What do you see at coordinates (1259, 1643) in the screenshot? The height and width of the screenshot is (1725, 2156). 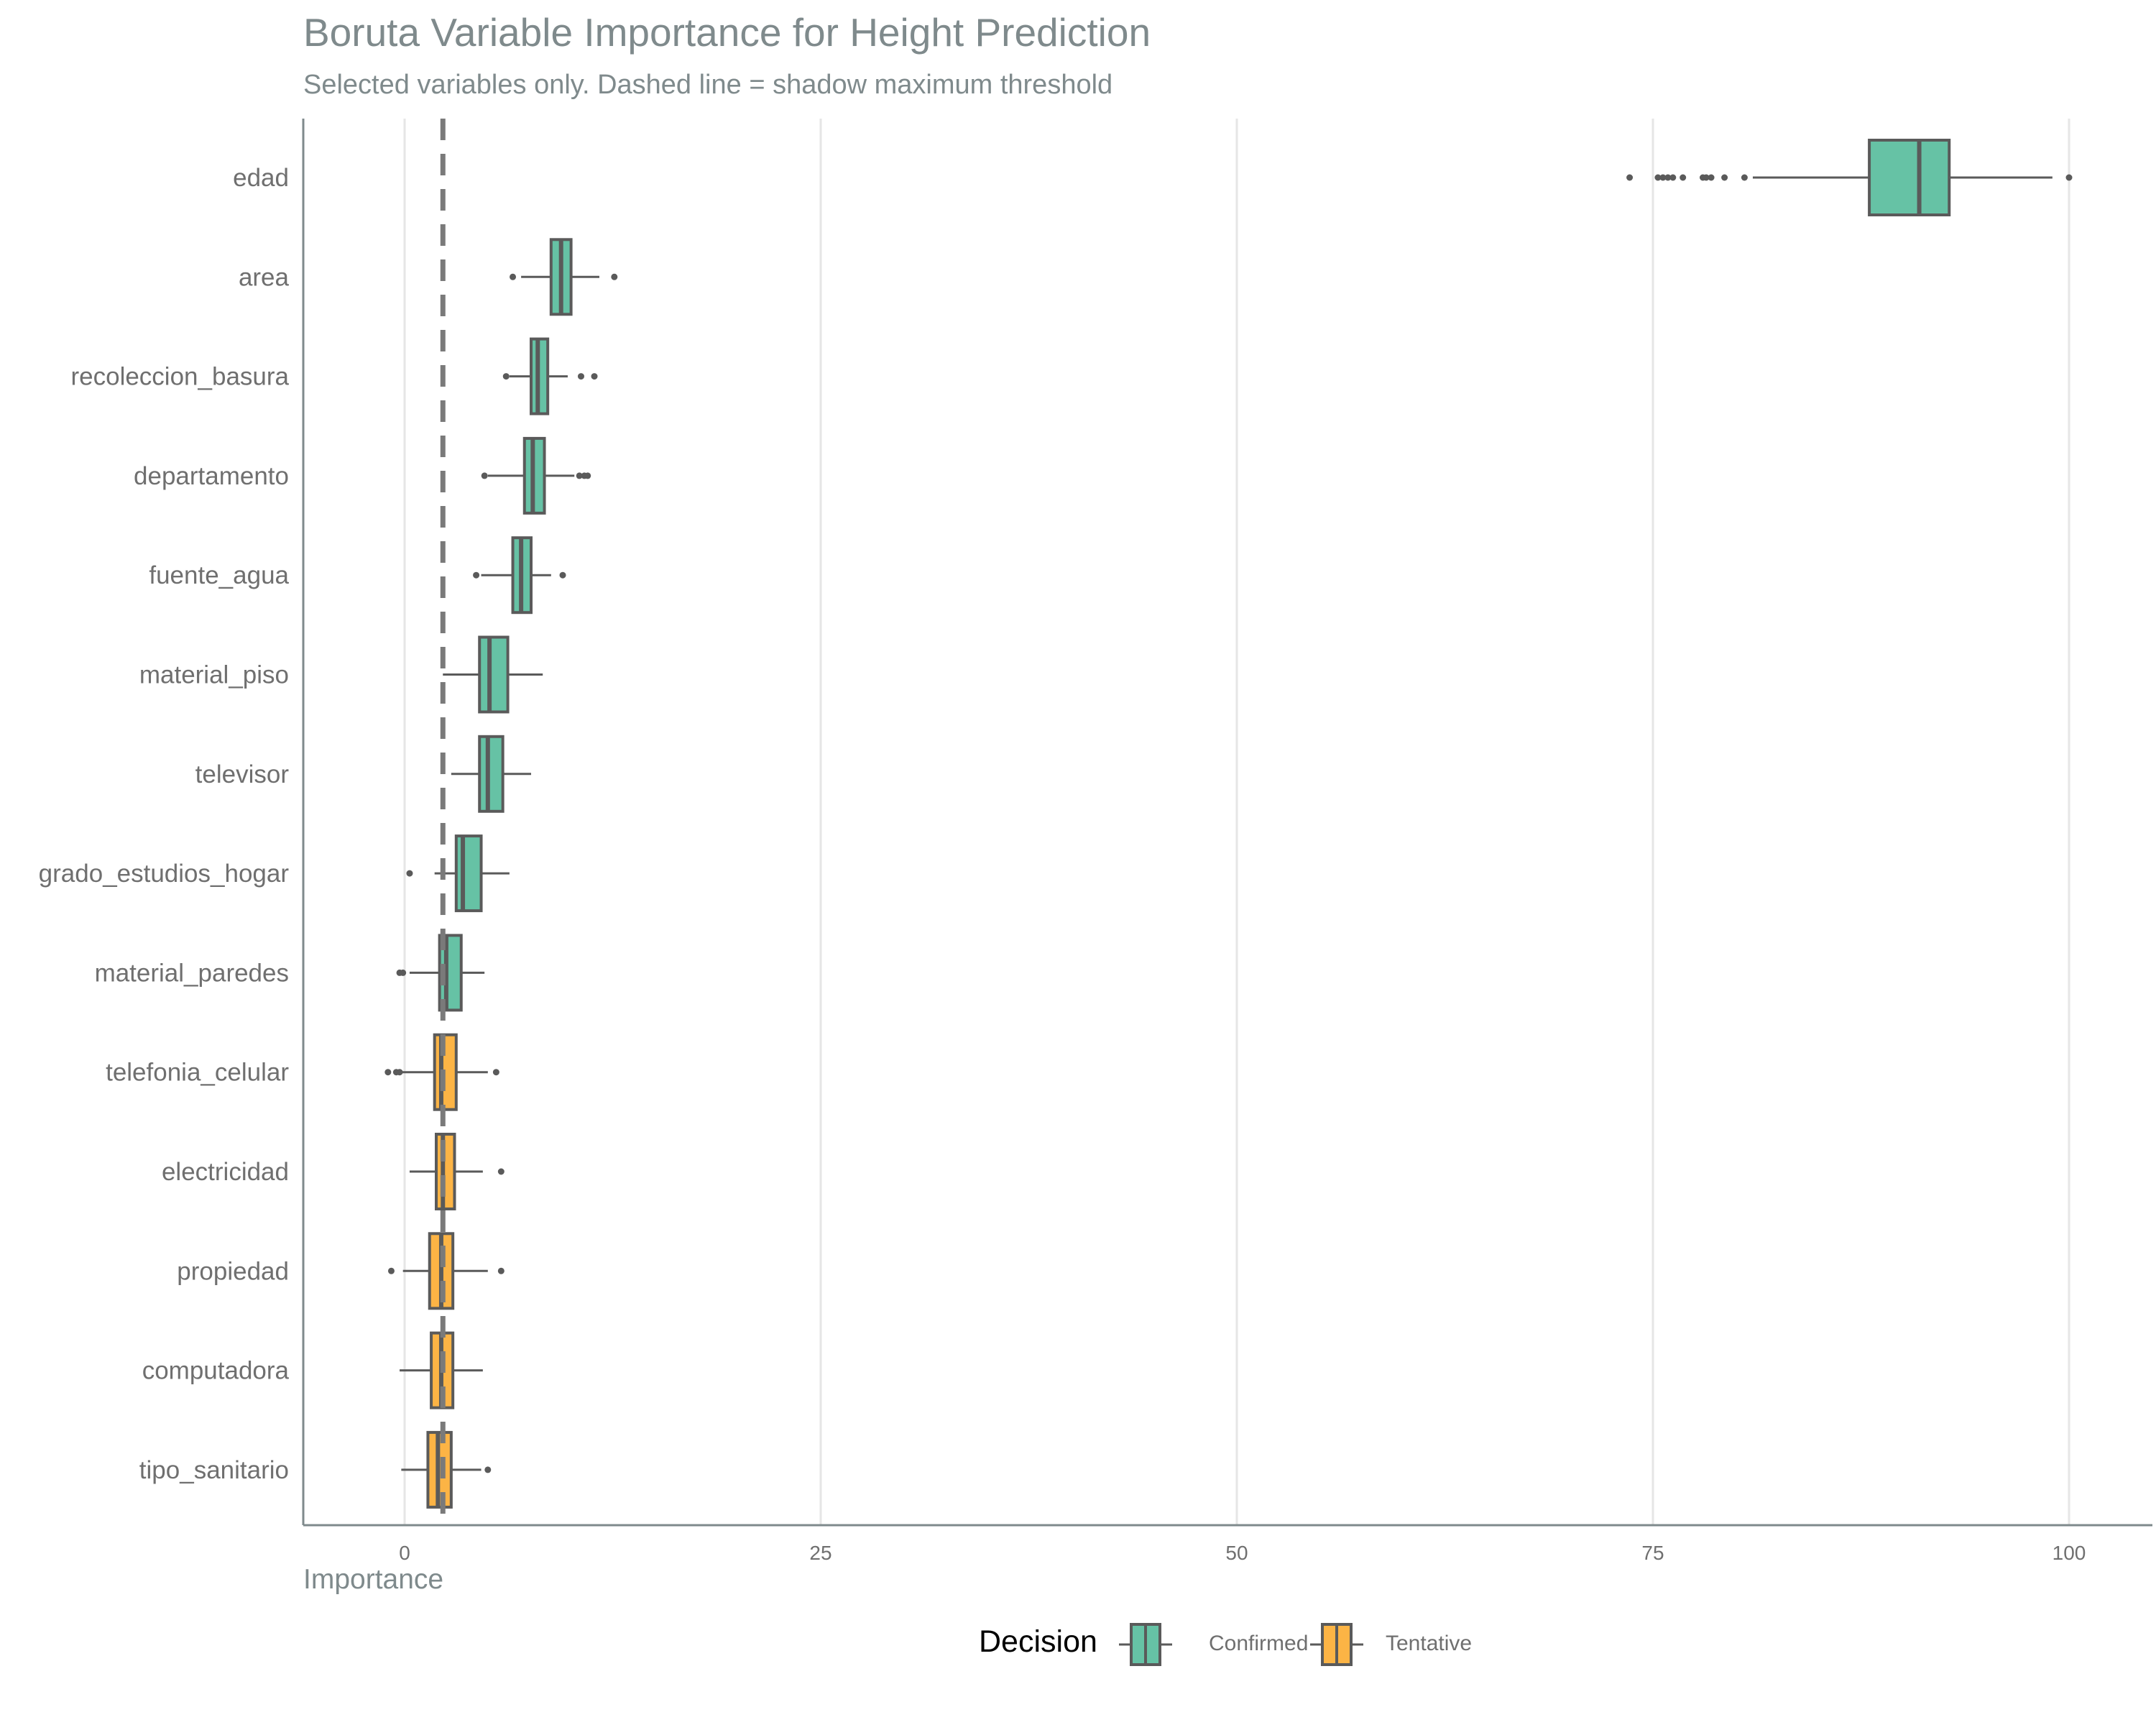 I see `legend-label-confirmed: Confirmed` at bounding box center [1259, 1643].